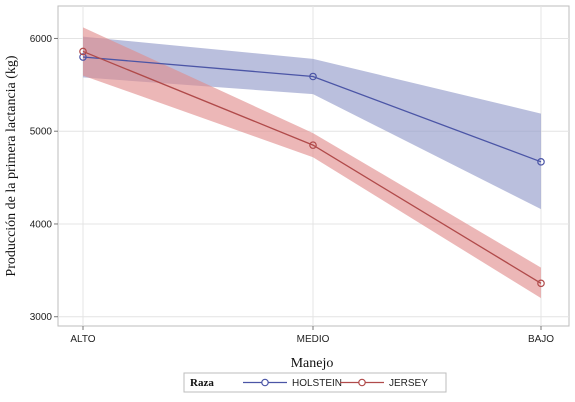 Image resolution: width=575 pixels, height=402 pixels. What do you see at coordinates (44, 178) in the screenshot?
I see `y-axis-ticks: 3000 4000 5000 6000` at bounding box center [44, 178].